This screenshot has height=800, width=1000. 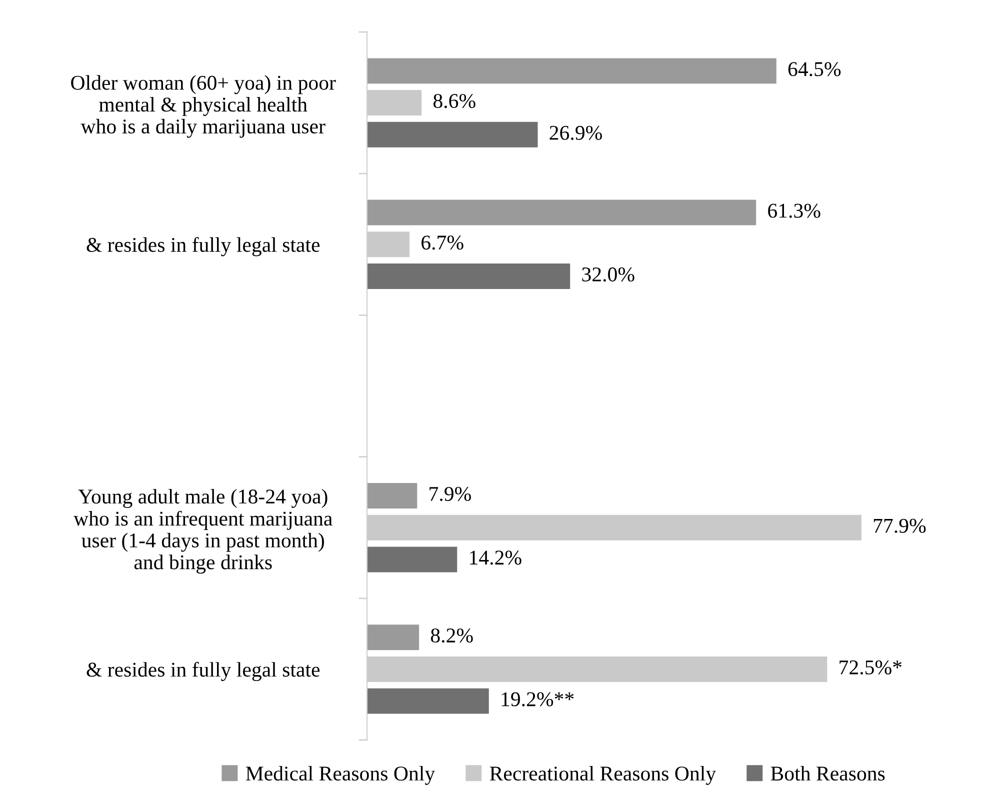 What do you see at coordinates (538, 699) in the screenshot?
I see `data-label: 19.2%**` at bounding box center [538, 699].